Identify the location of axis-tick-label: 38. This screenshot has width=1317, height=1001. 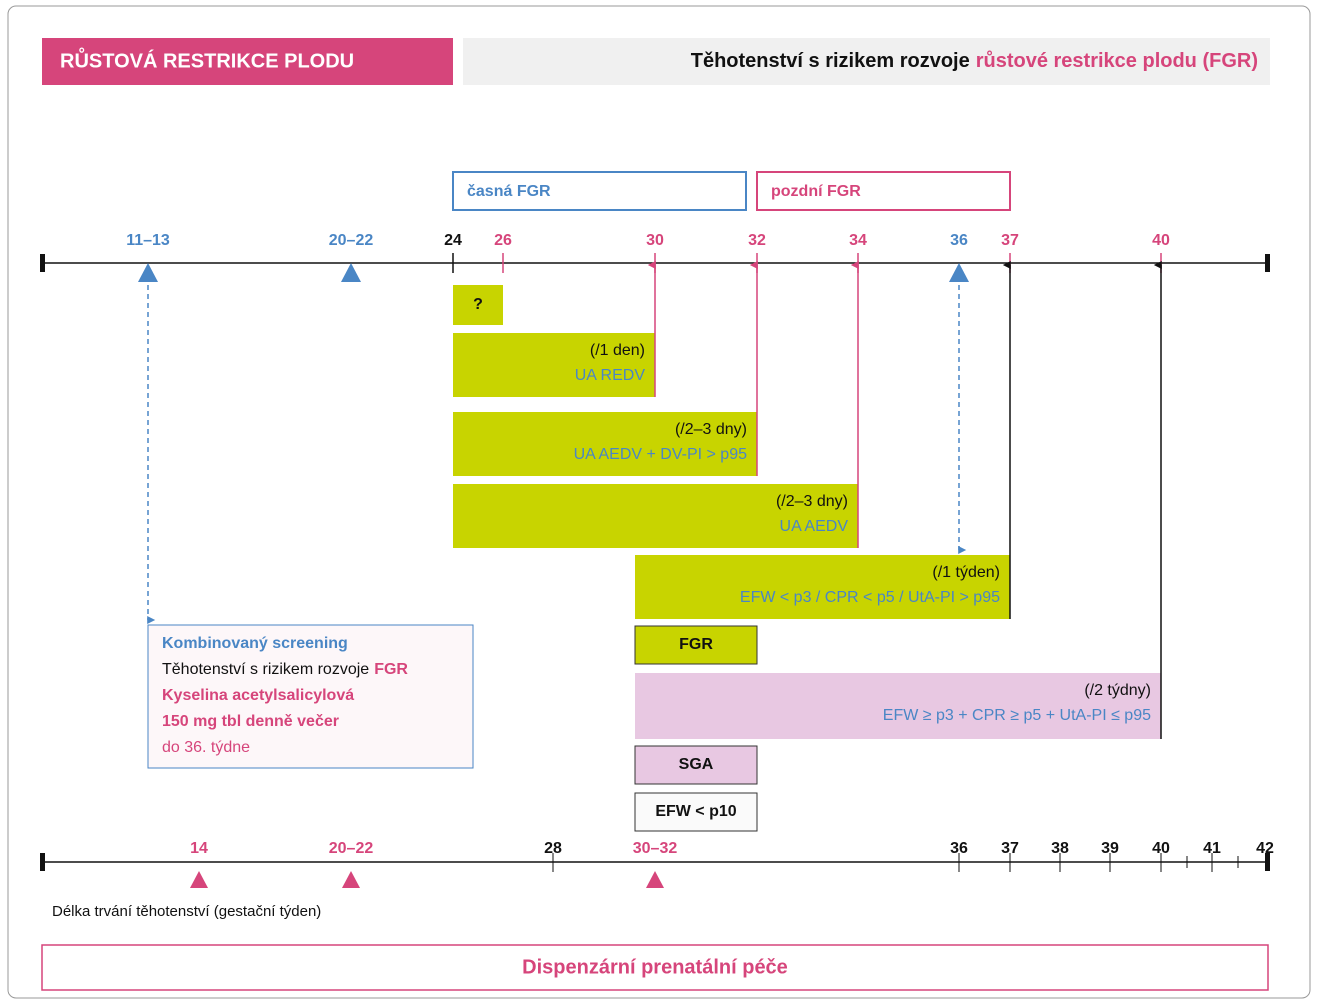
(1060, 848).